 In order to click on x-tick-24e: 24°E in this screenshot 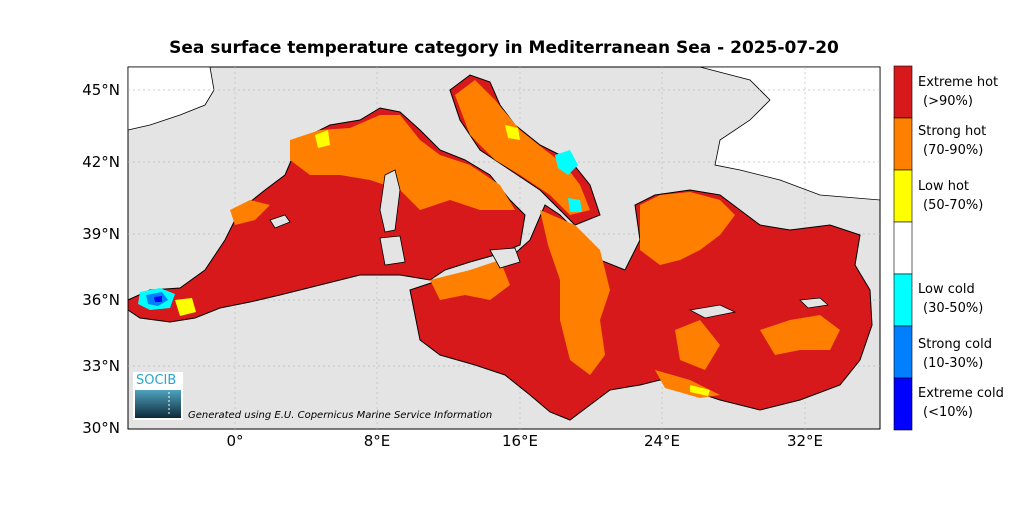, I will do `click(662, 441)`.